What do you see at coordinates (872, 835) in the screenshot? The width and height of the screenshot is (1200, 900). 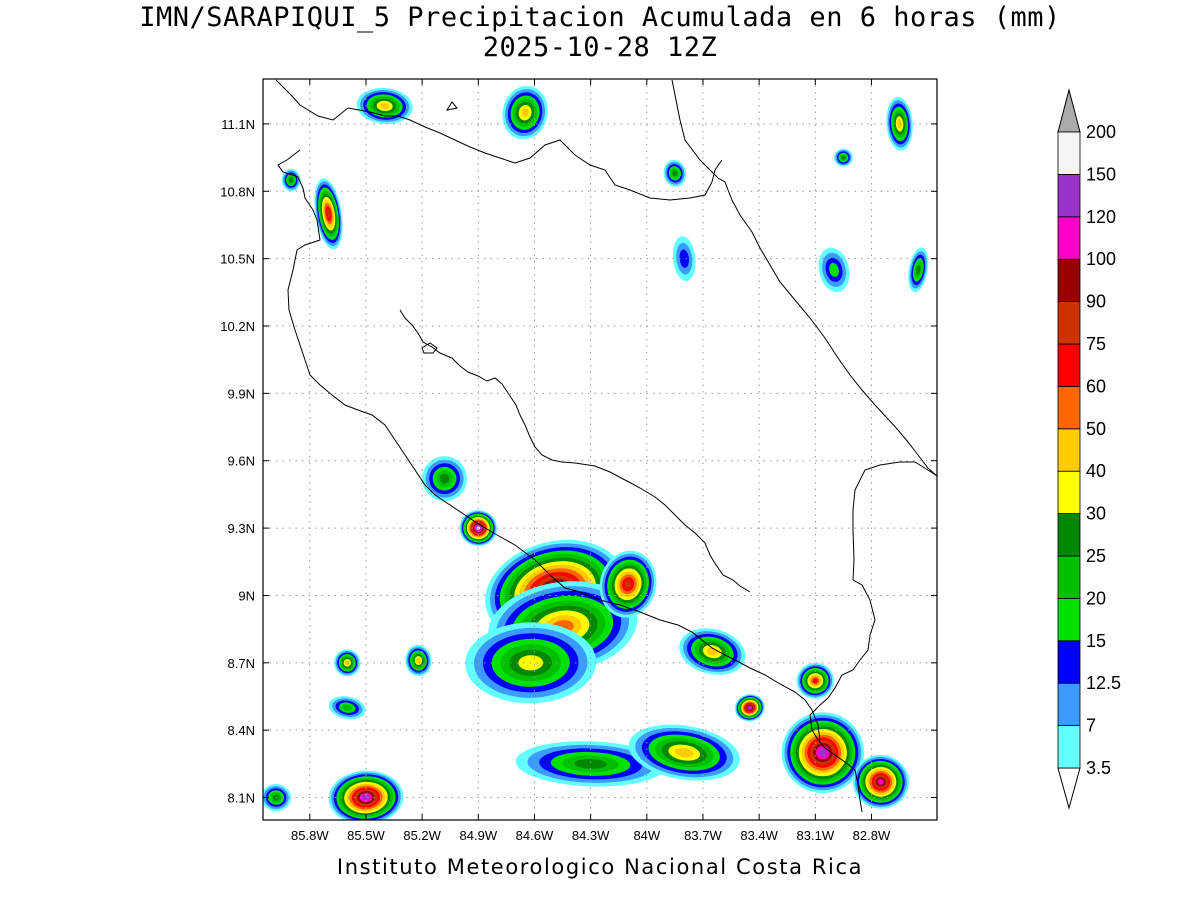 I see `lon-tick-label: 82.8W` at bounding box center [872, 835].